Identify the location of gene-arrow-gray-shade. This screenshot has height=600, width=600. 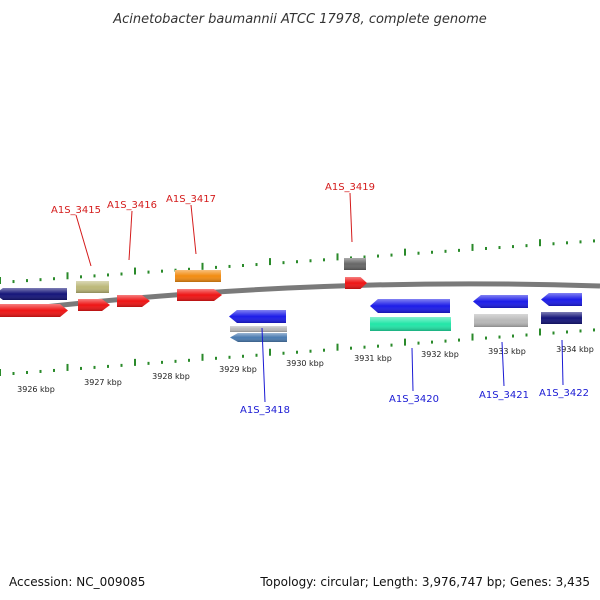
(355, 264).